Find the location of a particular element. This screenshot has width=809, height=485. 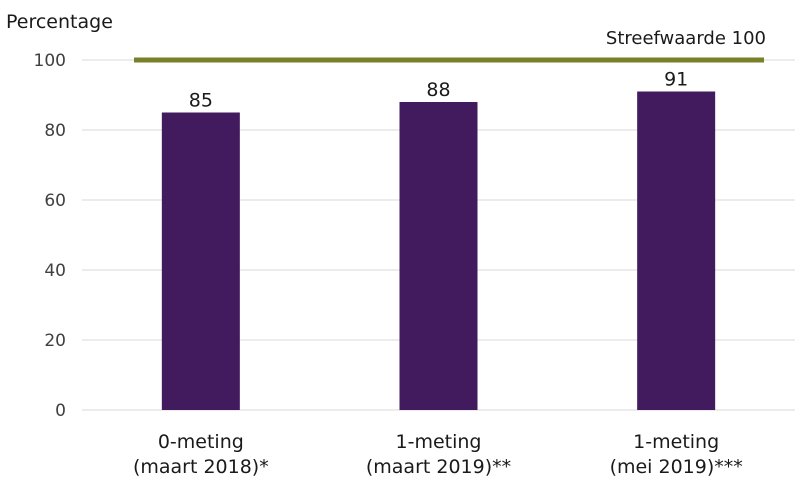

x-category-label: 0-meting is located at coordinates (201, 442).